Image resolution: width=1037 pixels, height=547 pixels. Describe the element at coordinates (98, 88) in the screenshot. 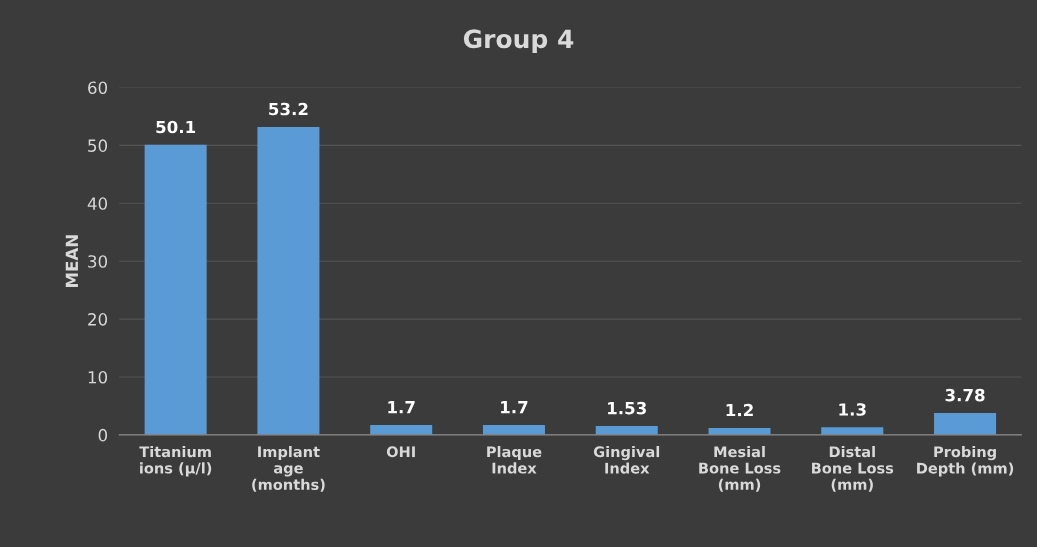

I see `y-tick-label: 60` at that location.